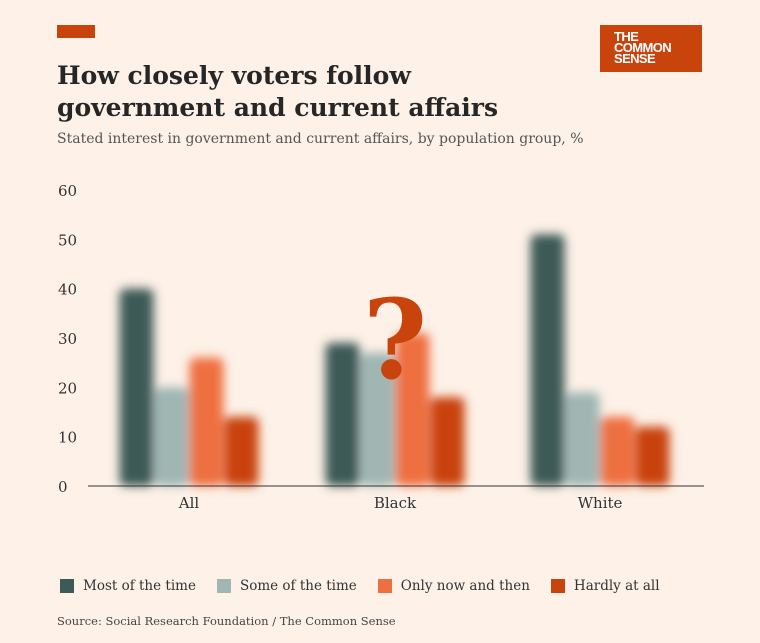 This screenshot has width=760, height=643. Describe the element at coordinates (465, 586) in the screenshot. I see `legend-label: Only now and then` at that location.